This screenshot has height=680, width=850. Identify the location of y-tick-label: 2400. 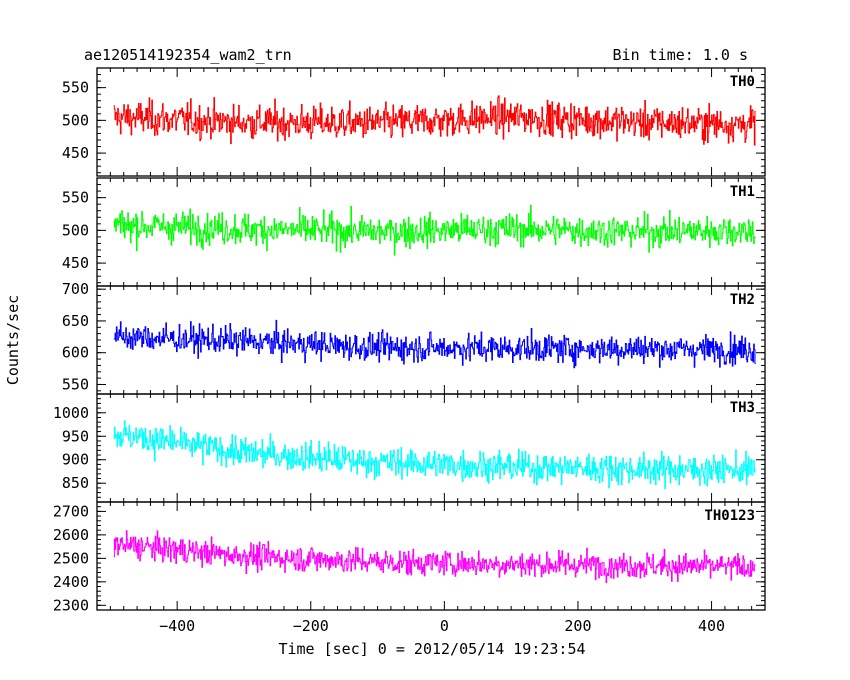
(71, 582).